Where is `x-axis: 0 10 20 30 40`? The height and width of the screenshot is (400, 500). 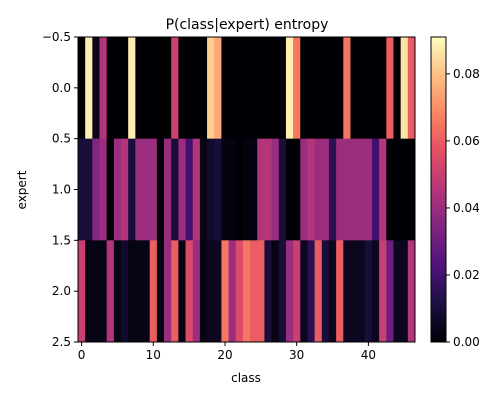
x-axis: 0 10 20 30 40 is located at coordinates (227, 352).